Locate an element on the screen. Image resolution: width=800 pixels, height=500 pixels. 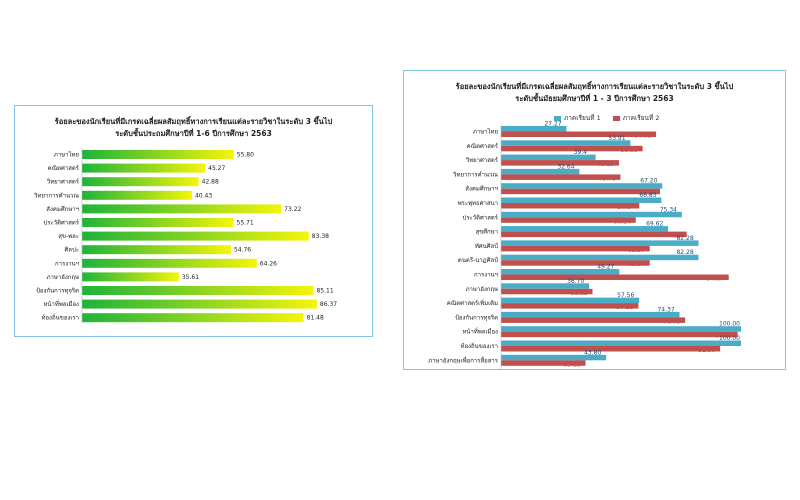
value-label: 82.28 is located at coordinates (684, 252).